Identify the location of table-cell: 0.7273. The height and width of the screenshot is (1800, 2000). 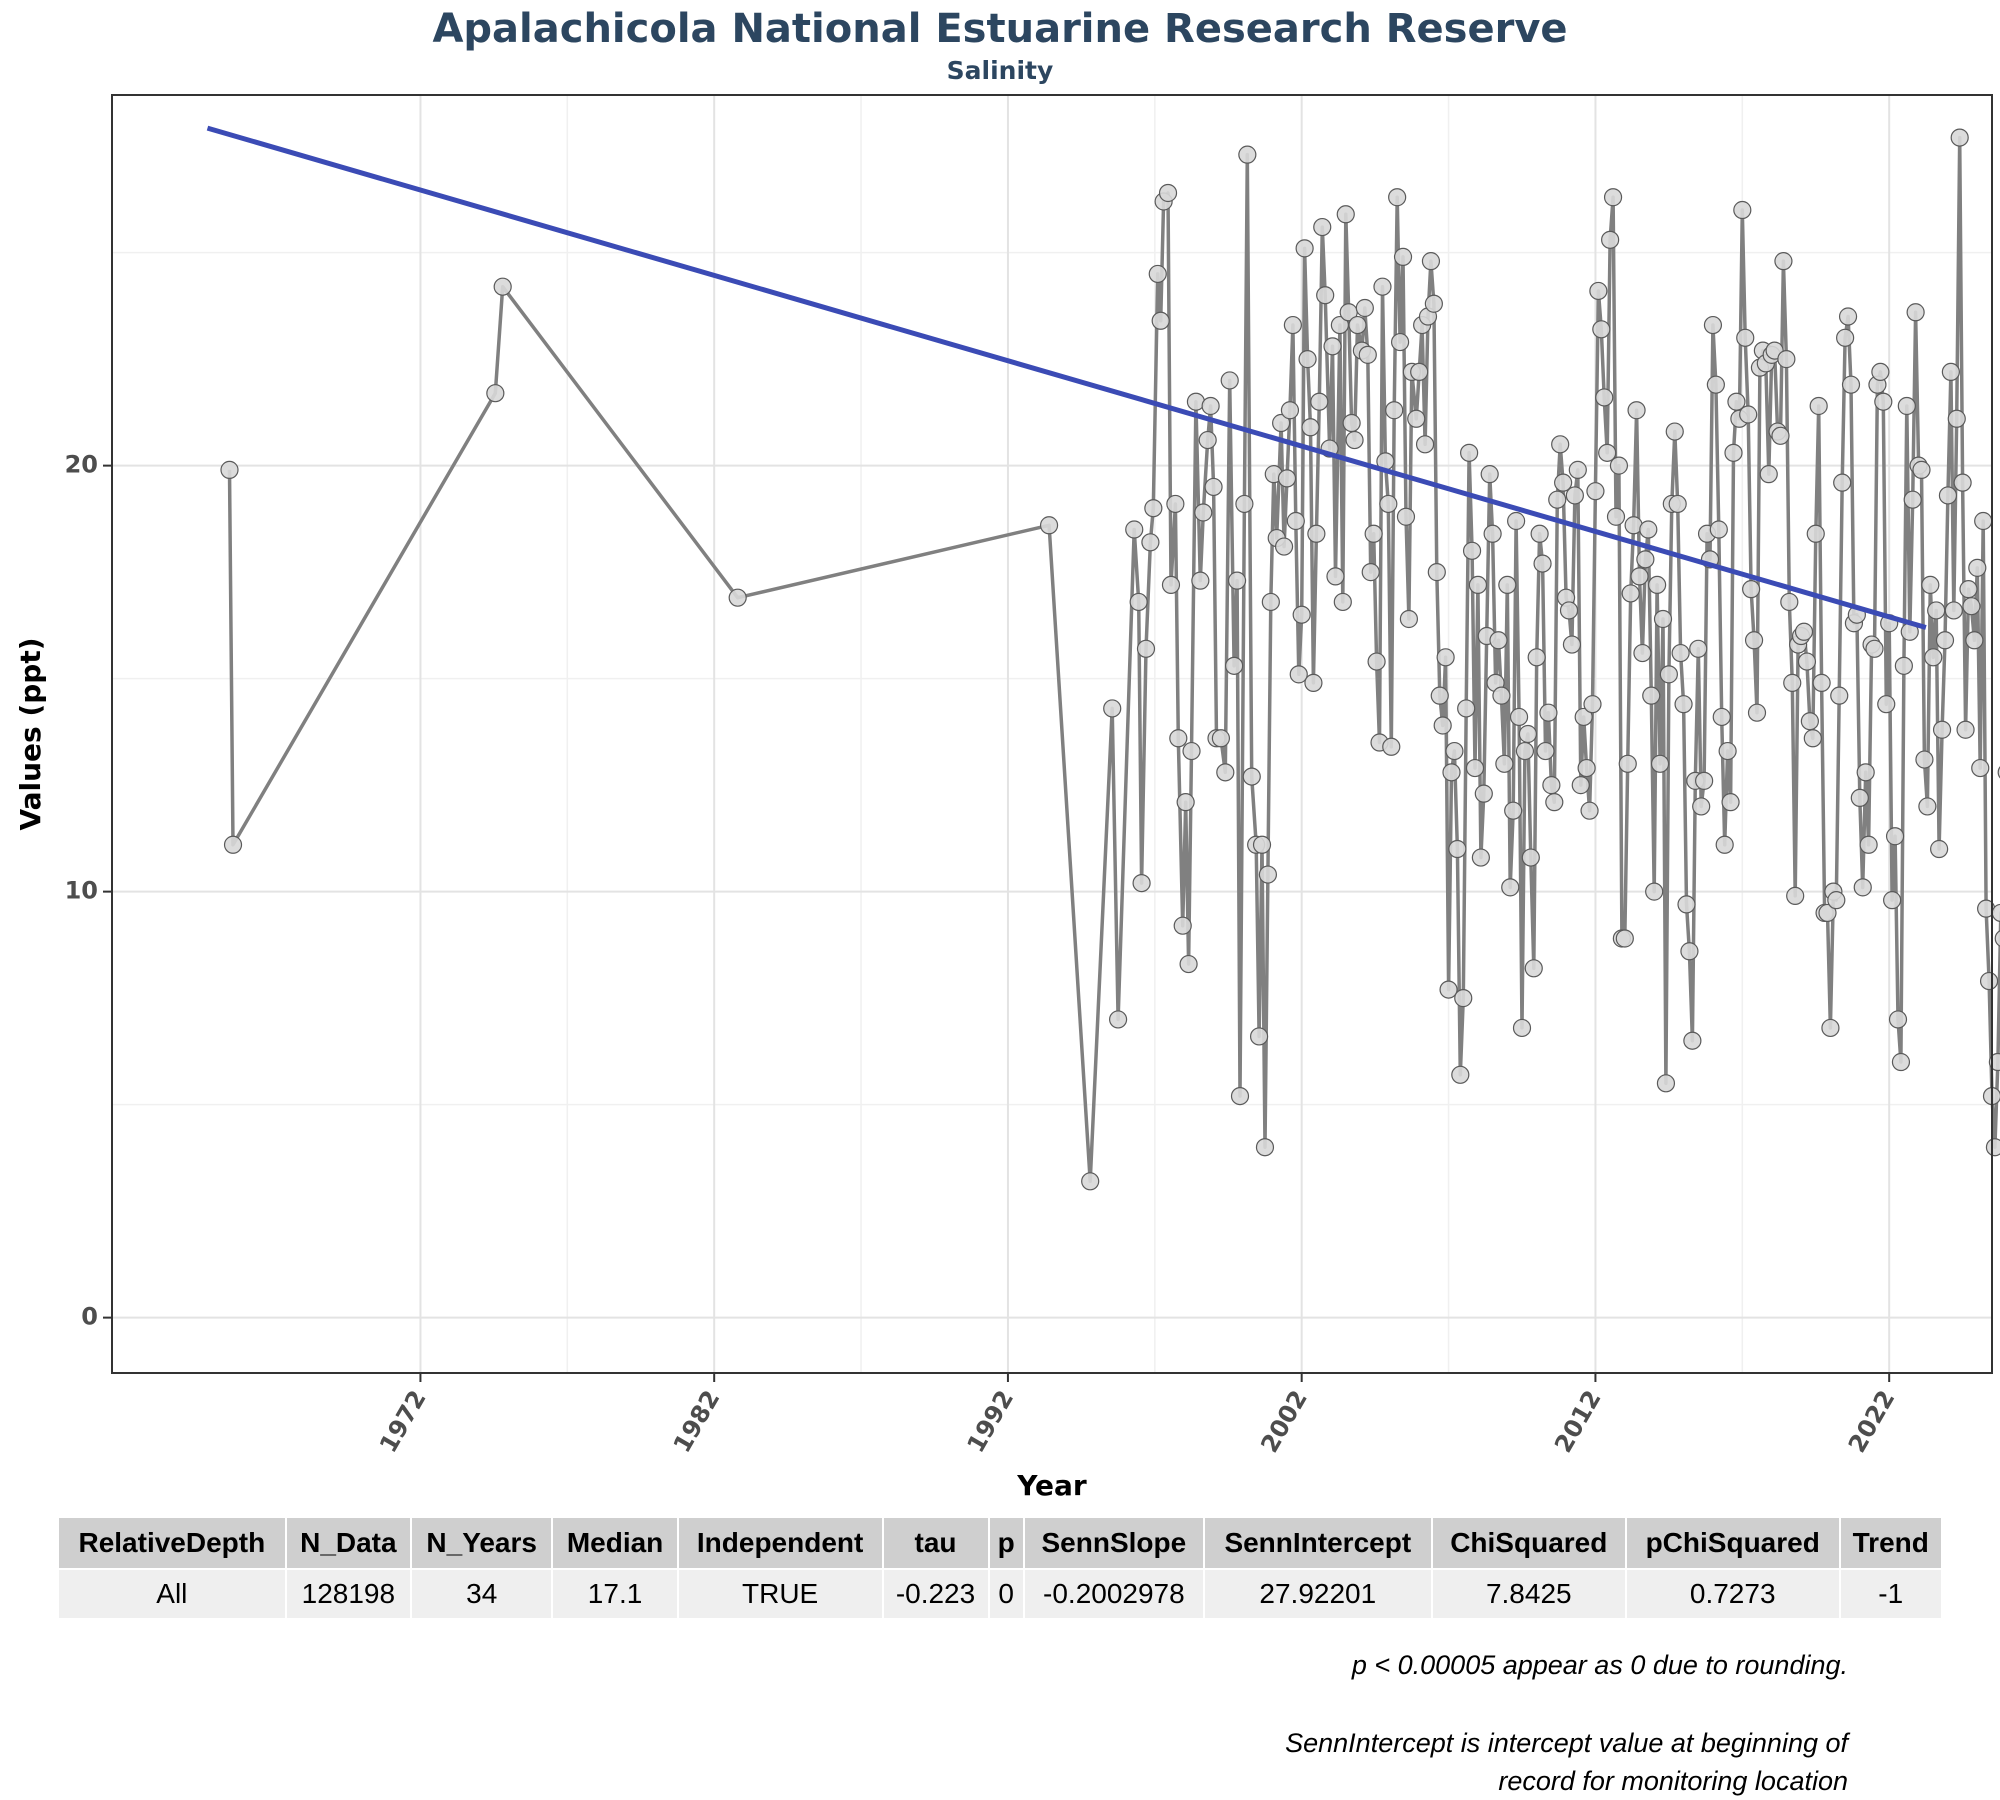
(1733, 1593).